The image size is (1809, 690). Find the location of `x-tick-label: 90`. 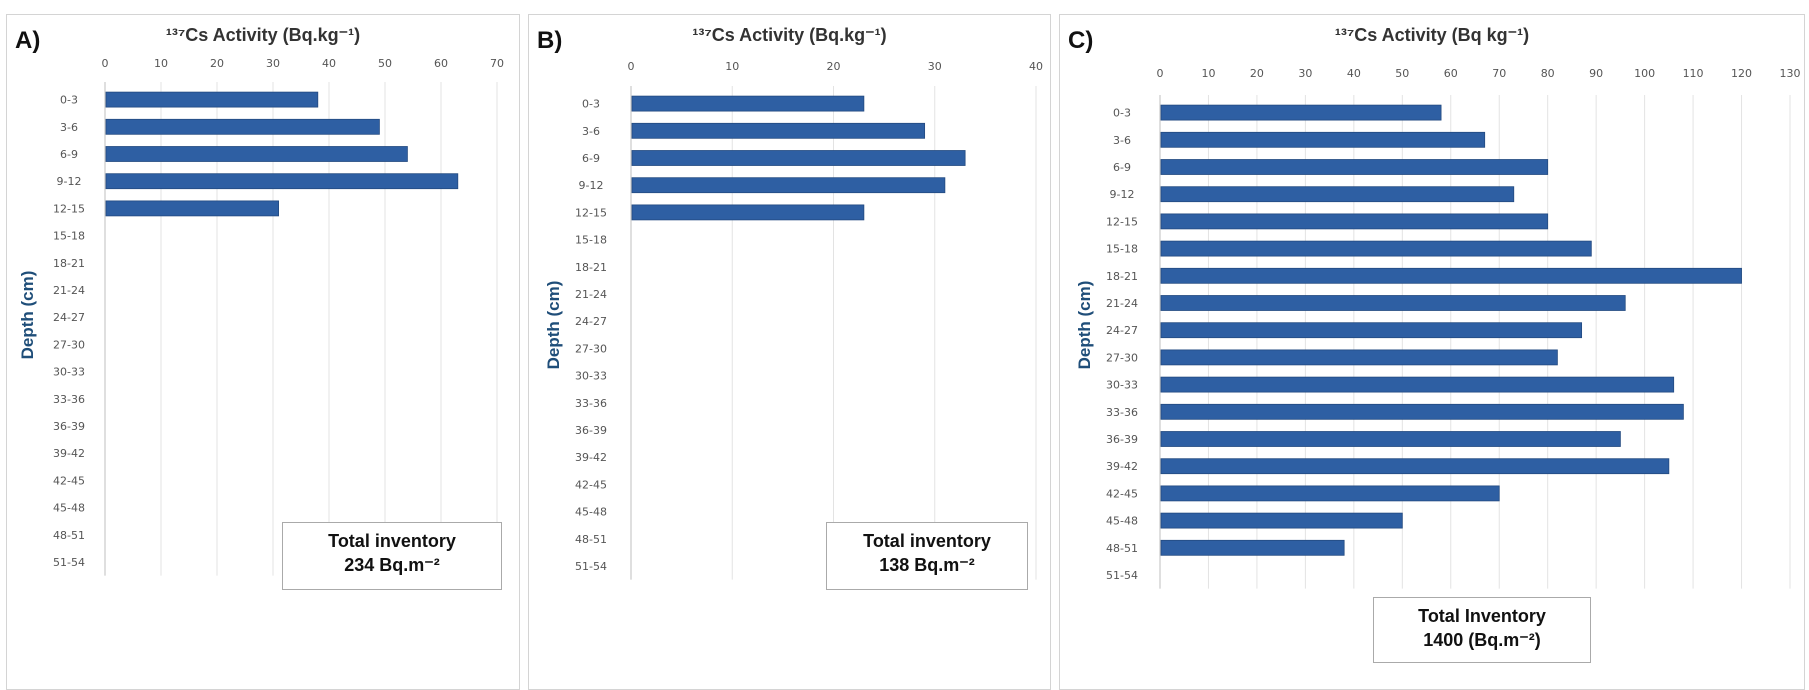

x-tick-label: 90 is located at coordinates (1596, 73).